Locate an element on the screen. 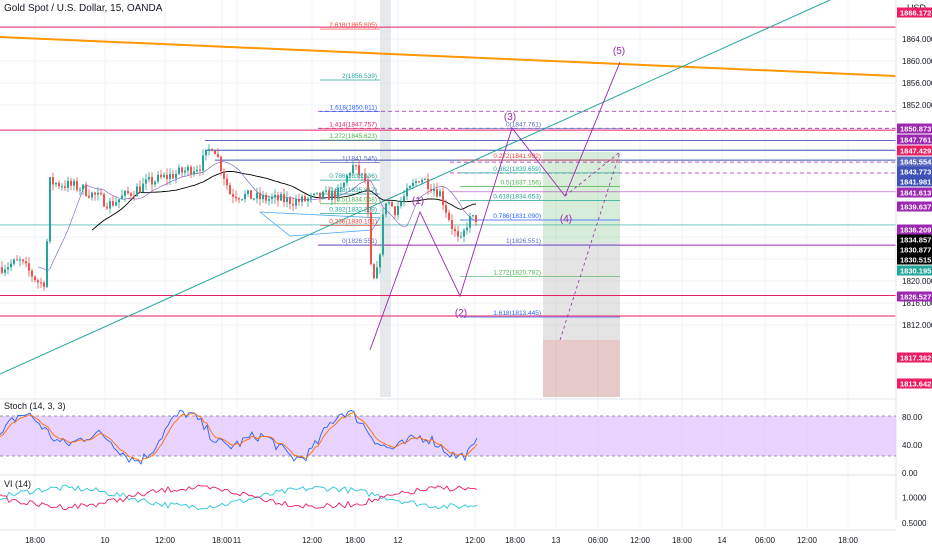 This screenshot has height=555, width=932. price-label-13: 1830.195 is located at coordinates (915, 271).